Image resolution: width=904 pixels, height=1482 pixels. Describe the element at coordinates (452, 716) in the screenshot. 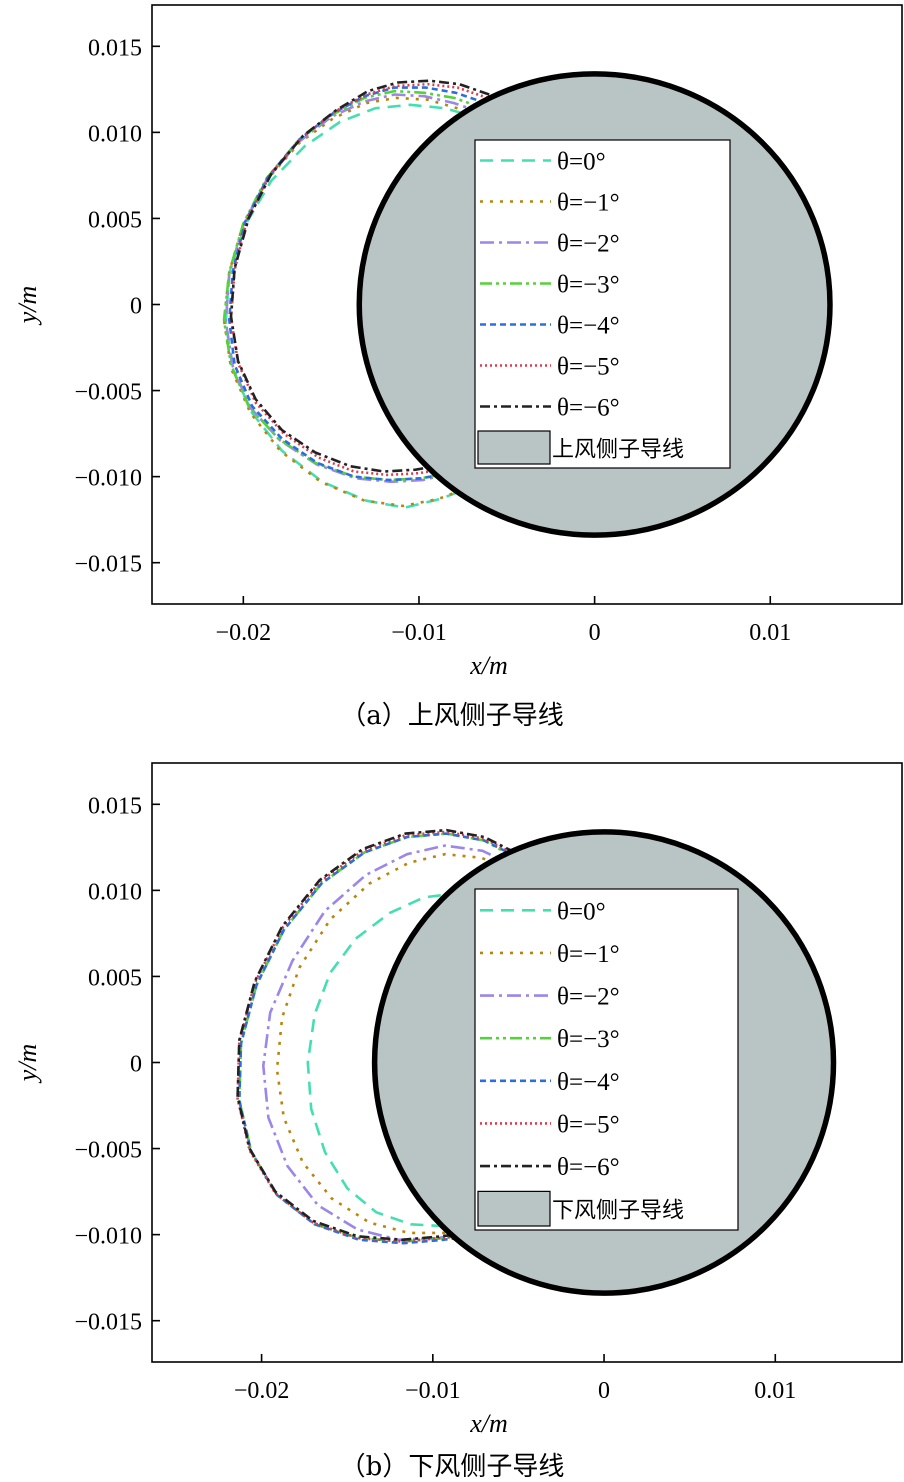

I see `panel-caption: （a）上风侧子导线` at that location.